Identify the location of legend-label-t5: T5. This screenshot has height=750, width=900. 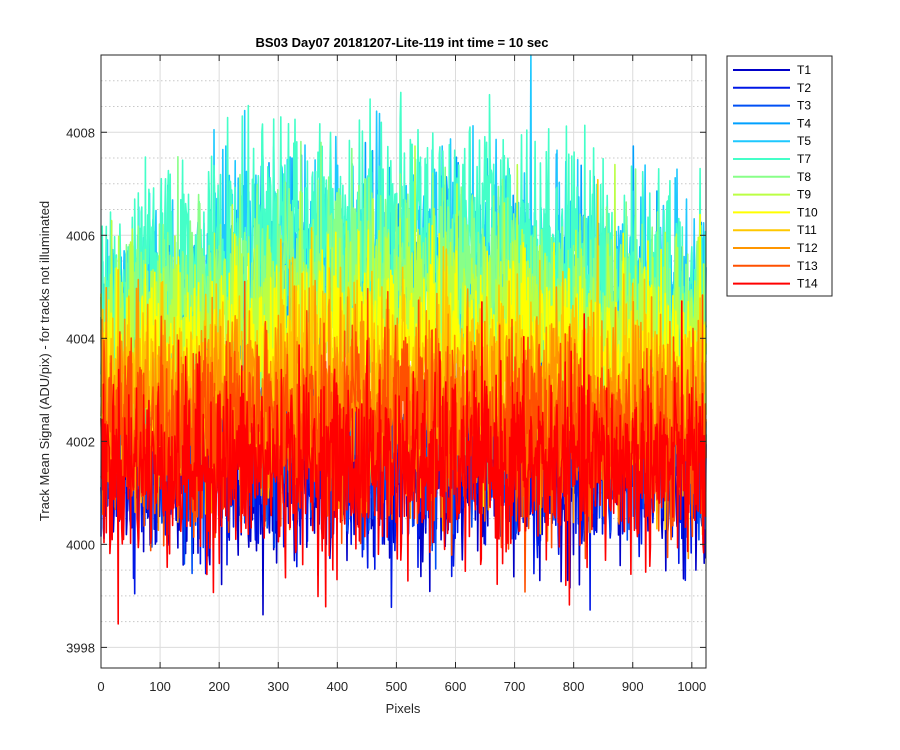
(804, 141).